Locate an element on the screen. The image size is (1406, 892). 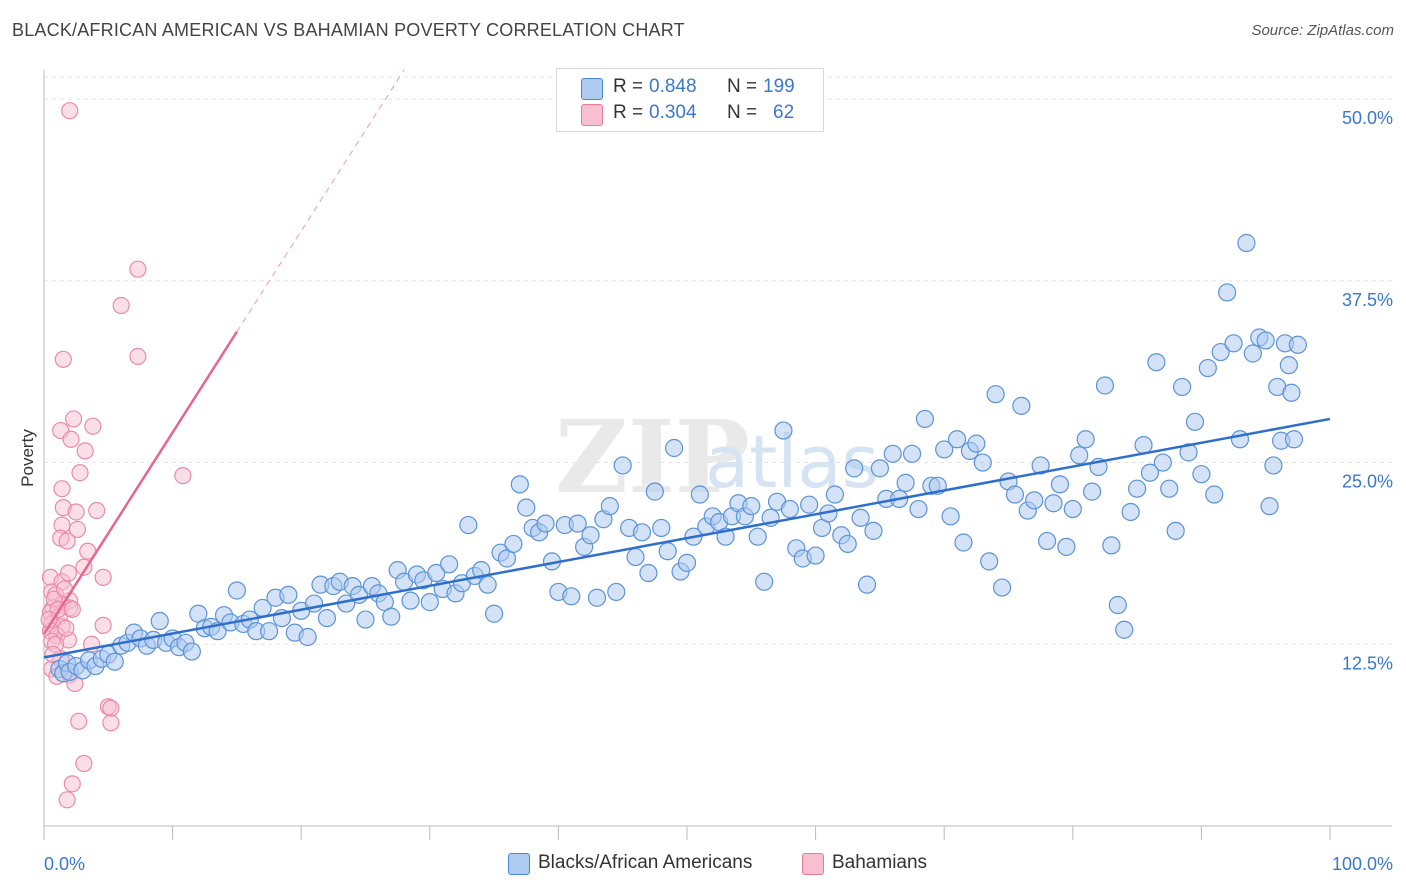
bottom-legend-label-bahamians: Bahamians is located at coordinates (880, 862).